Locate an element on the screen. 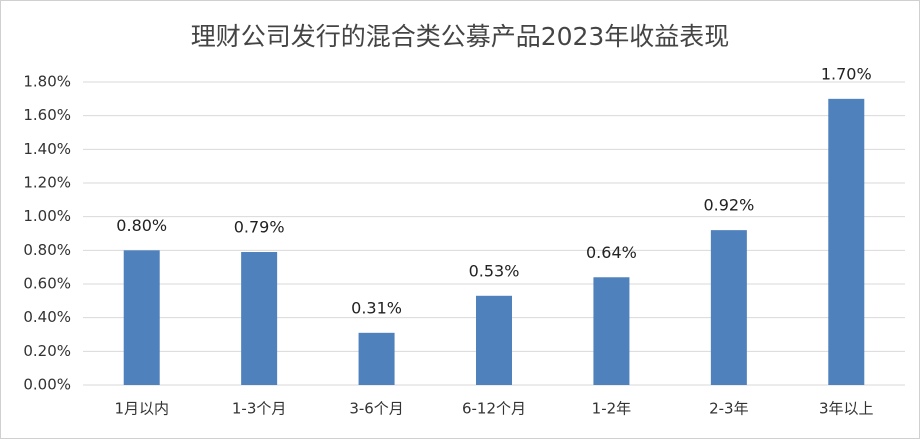  y-tick-label: 1.80% is located at coordinates (47, 82).